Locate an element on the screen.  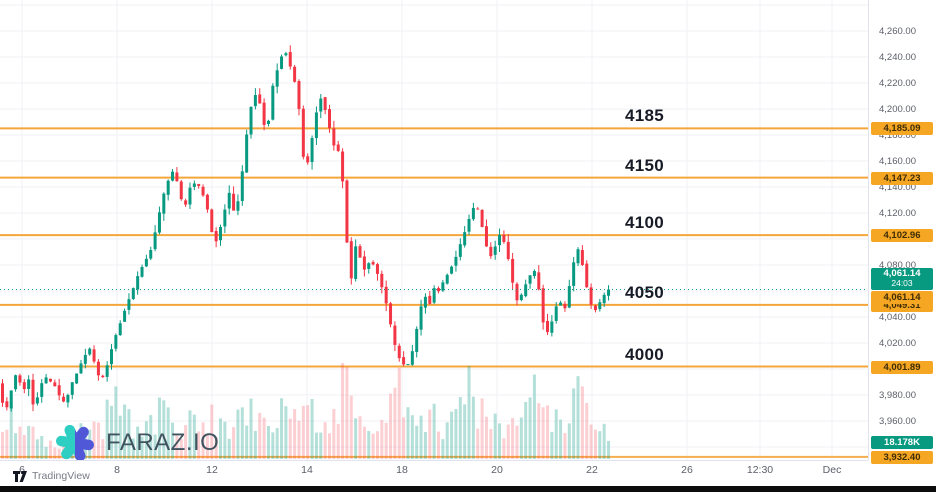
price-tick: 3,980.00 is located at coordinates (897, 395).